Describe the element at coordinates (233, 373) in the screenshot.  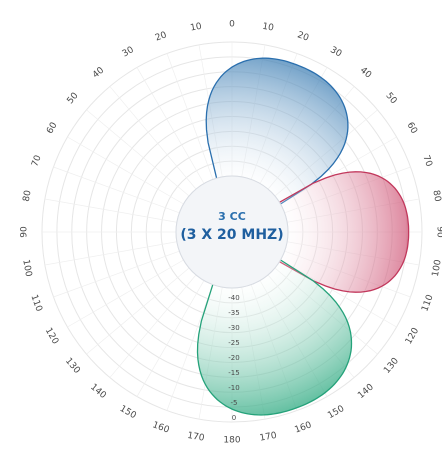
I see `radial-tick-label: -15` at that location.